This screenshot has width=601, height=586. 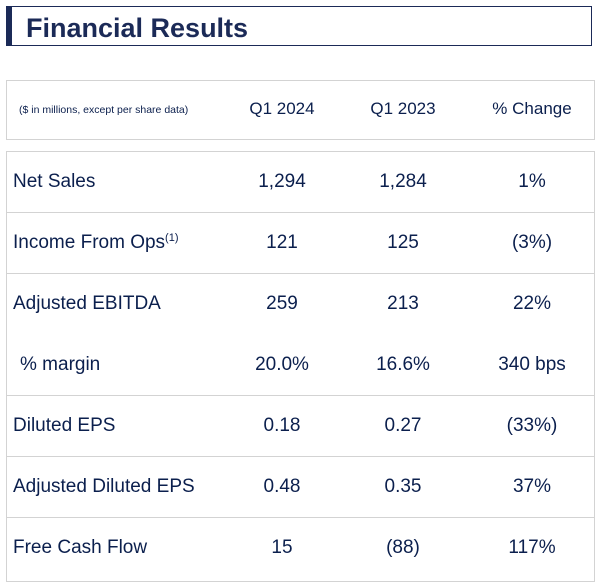 I want to click on table-row: Adjusted EBITDA 259 213 22%, so click(x=300, y=304).